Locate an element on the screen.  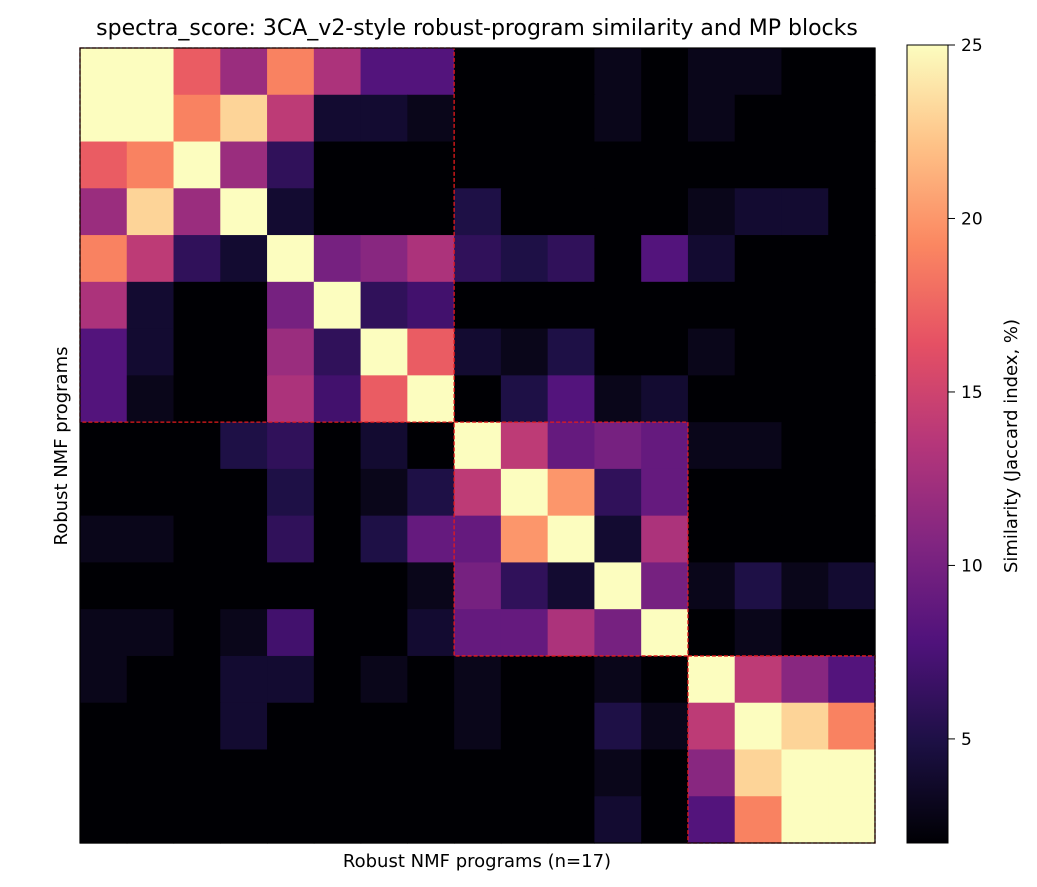
colorbar-label: Similarity (Jaccard index, %) is located at coordinates (1011, 446).